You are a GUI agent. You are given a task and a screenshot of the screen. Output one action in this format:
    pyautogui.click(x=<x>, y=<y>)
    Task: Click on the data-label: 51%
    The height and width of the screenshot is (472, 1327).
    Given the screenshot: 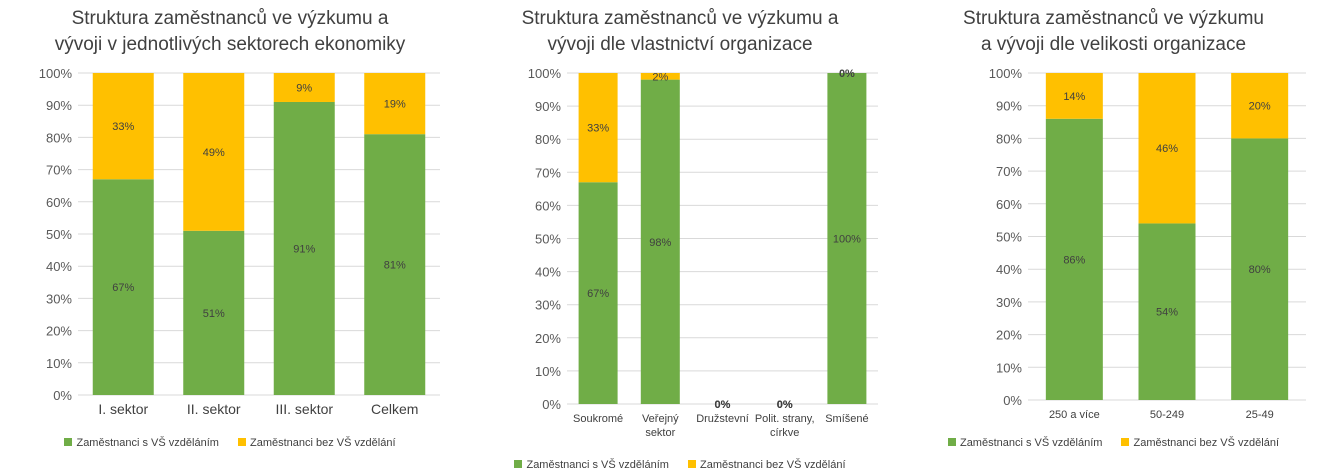 What is the action you would take?
    pyautogui.click(x=214, y=314)
    